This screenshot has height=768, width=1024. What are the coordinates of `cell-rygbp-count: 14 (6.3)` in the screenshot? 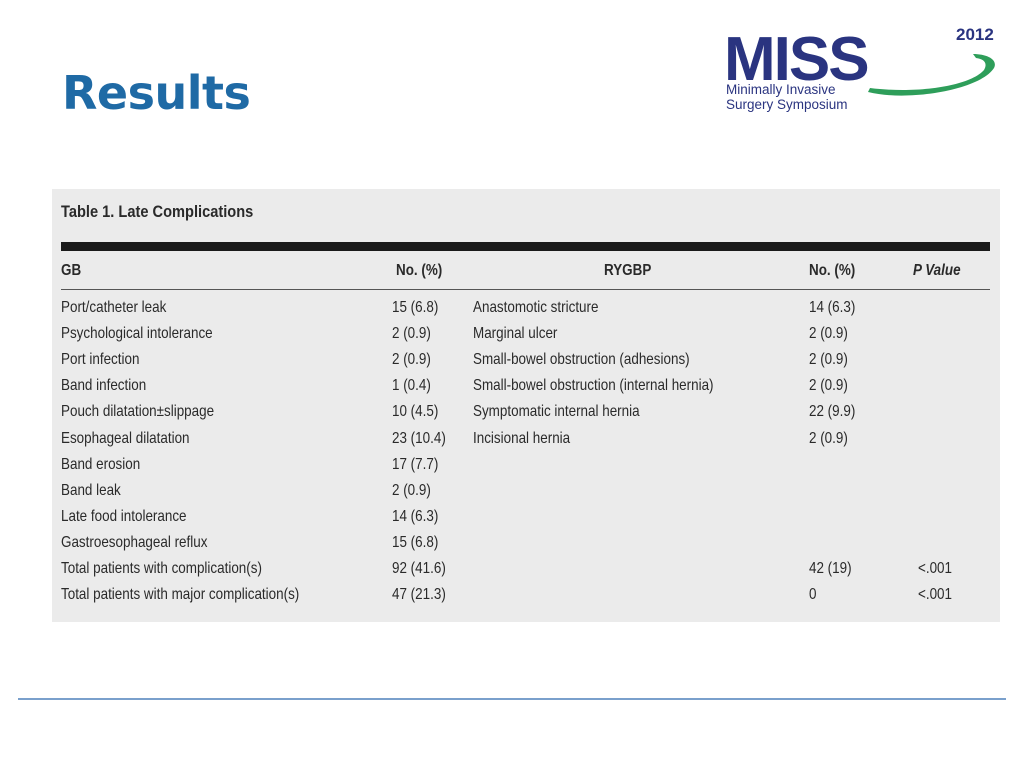 It's located at (832, 307).